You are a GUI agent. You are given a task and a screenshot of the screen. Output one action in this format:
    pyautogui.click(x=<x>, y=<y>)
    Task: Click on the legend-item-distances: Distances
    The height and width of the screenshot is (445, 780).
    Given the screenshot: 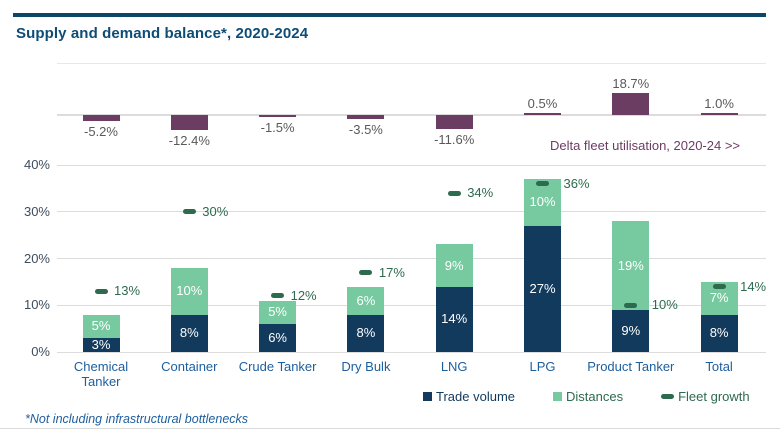 What is the action you would take?
    pyautogui.click(x=588, y=396)
    